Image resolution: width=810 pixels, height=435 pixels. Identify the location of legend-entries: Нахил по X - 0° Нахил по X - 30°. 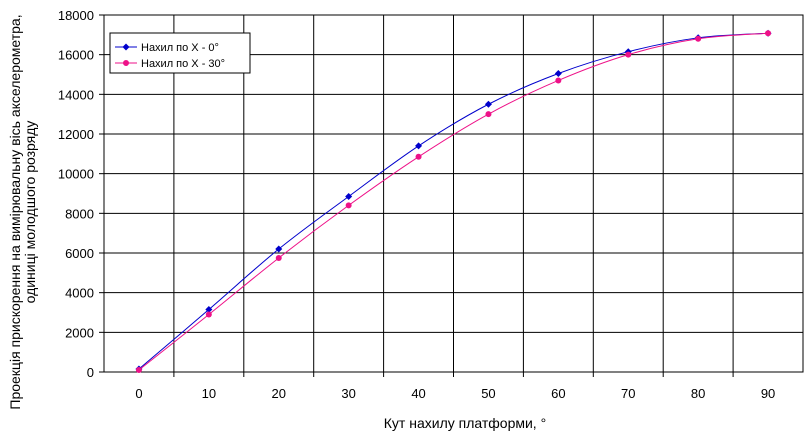
(170, 56).